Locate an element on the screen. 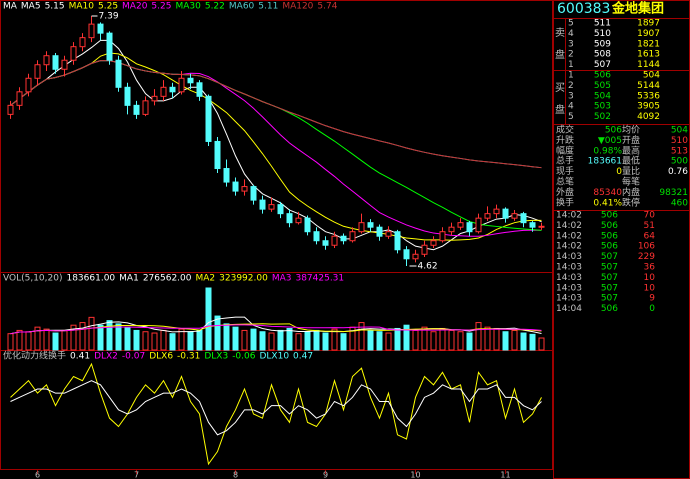 This screenshot has height=479, width=690. tick-volume: 106 is located at coordinates (646, 247).